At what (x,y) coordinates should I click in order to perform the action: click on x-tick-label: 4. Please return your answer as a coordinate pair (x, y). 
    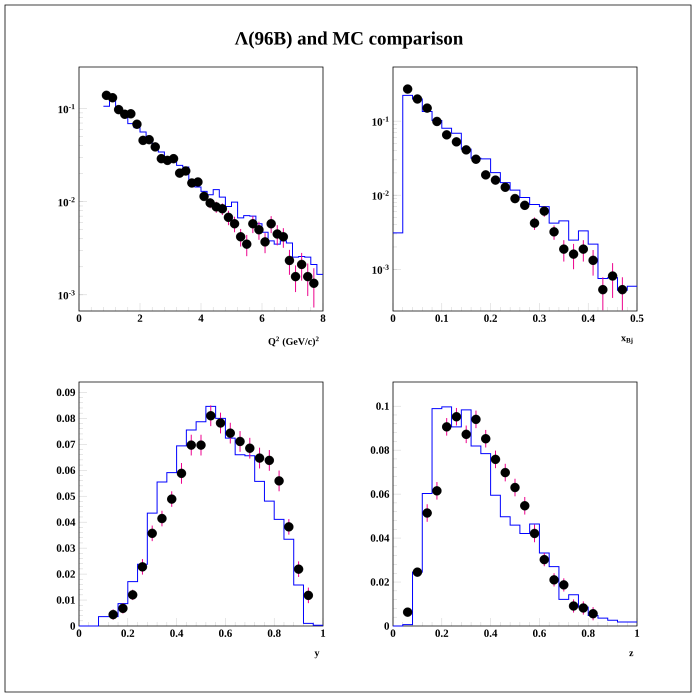
    Looking at the image, I should click on (201, 318).